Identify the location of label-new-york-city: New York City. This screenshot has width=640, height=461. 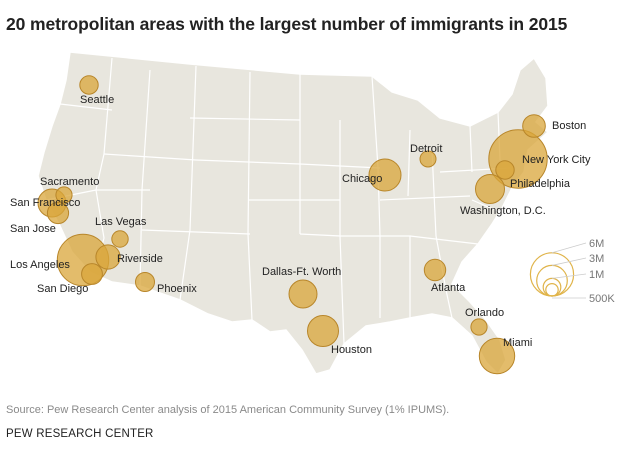
(556, 160).